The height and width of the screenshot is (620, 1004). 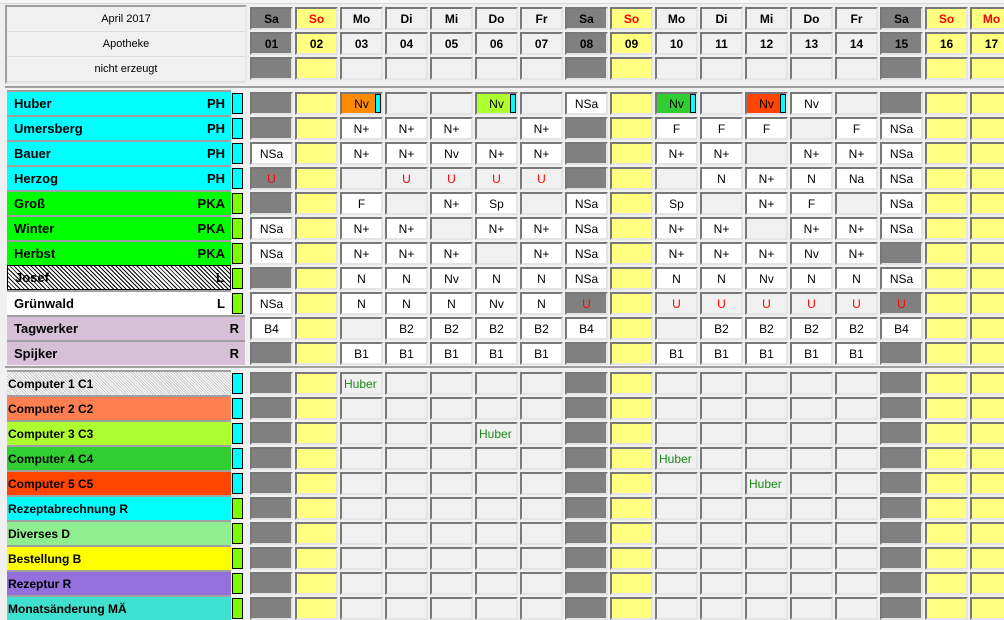 I want to click on staff-label: Winter PKA, so click(x=119, y=227).